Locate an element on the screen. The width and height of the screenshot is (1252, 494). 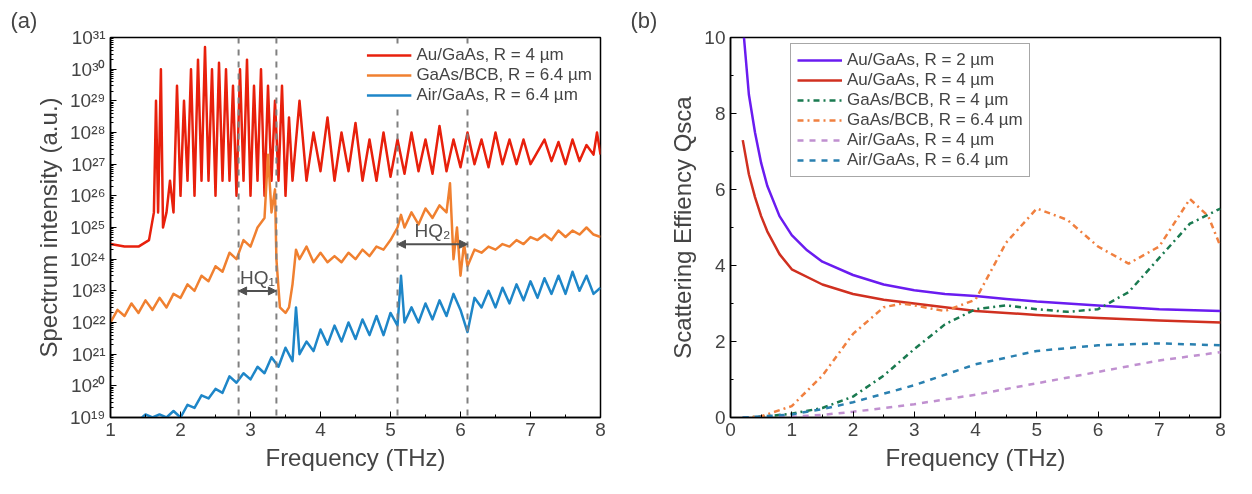
y-tick-label: 10²⁷ is located at coordinates (88, 164).